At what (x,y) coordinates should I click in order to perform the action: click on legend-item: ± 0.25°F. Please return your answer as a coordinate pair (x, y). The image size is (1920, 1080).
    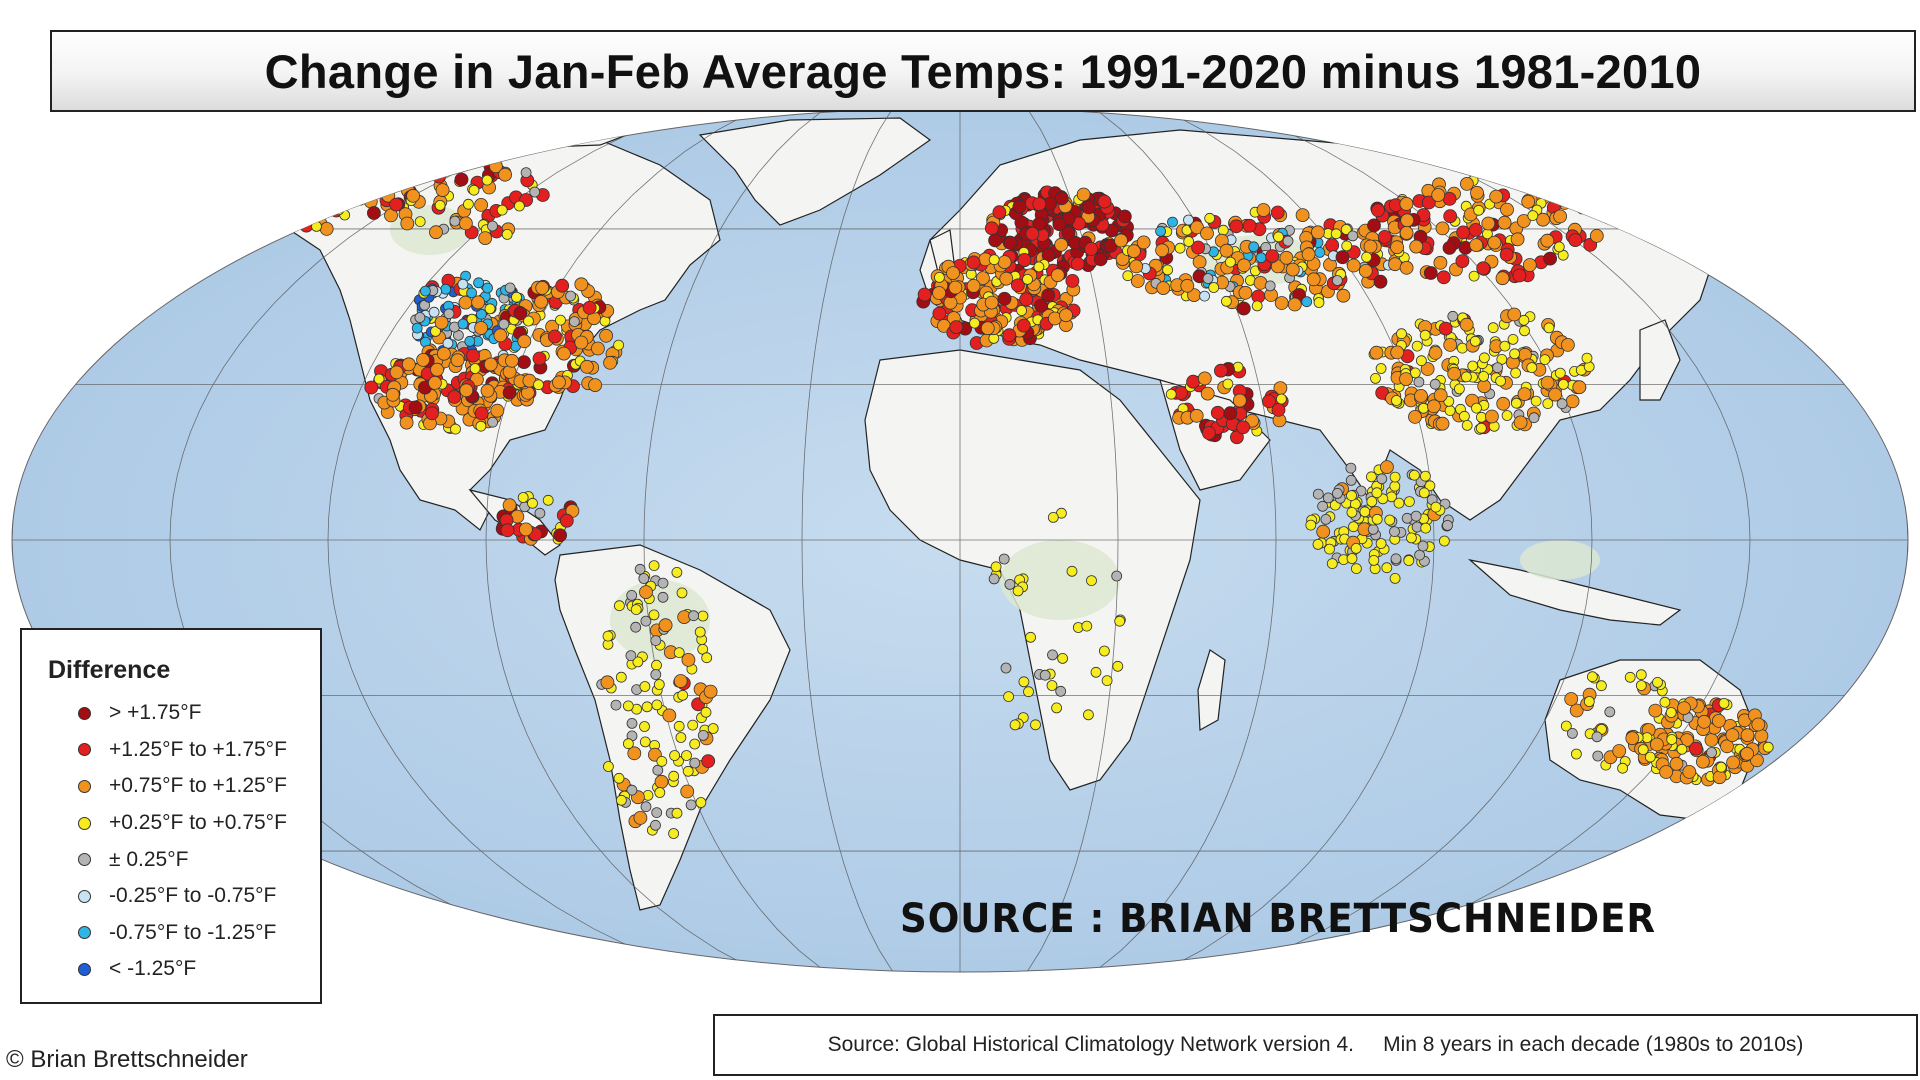
    Looking at the image, I should click on (184, 859).